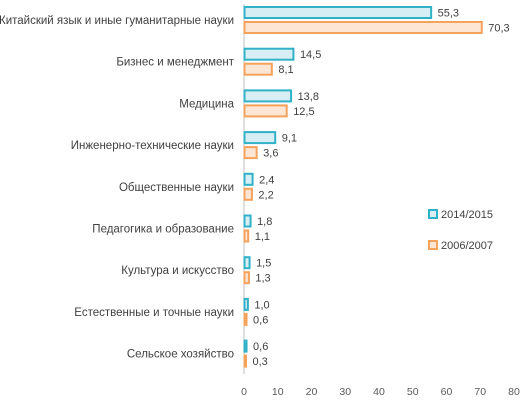 The height and width of the screenshot is (403, 531). Describe the element at coordinates (264, 222) in the screenshot. I see `data-label: 1,8` at that location.